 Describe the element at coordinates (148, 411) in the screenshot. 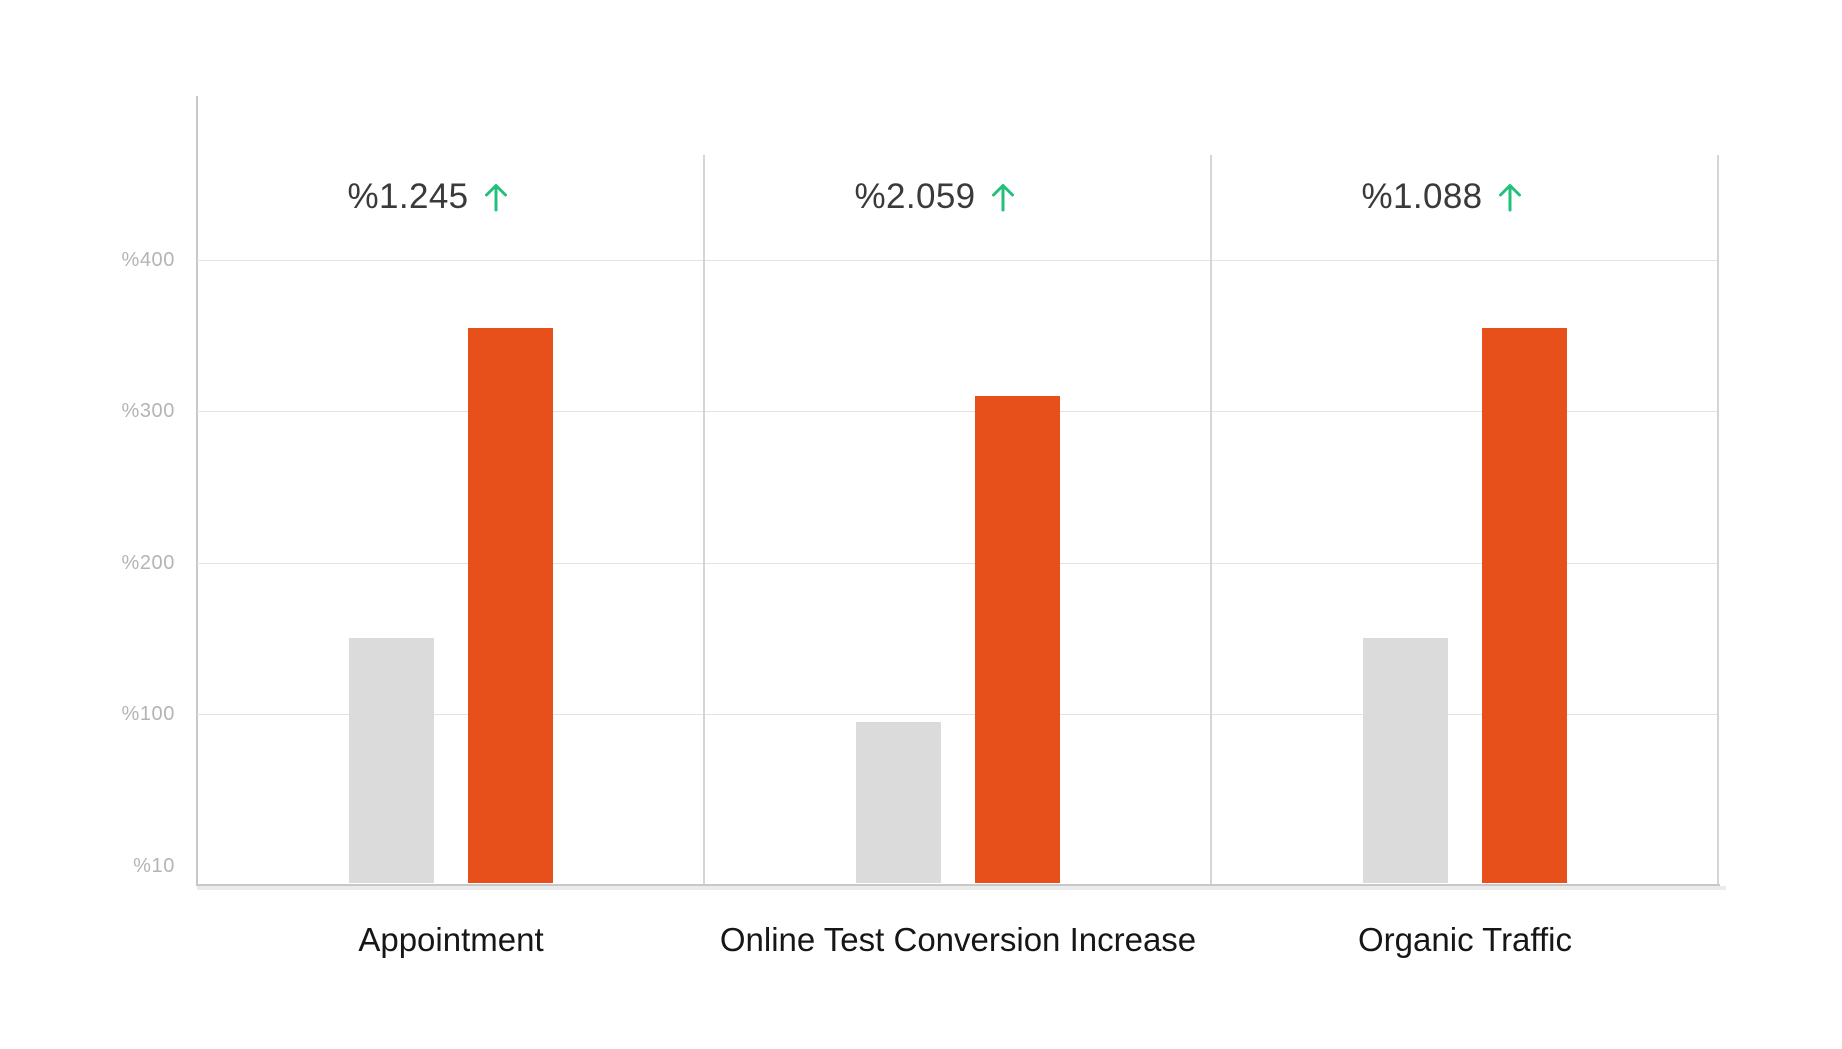

I see `y-axis-tick-label: %300` at that location.